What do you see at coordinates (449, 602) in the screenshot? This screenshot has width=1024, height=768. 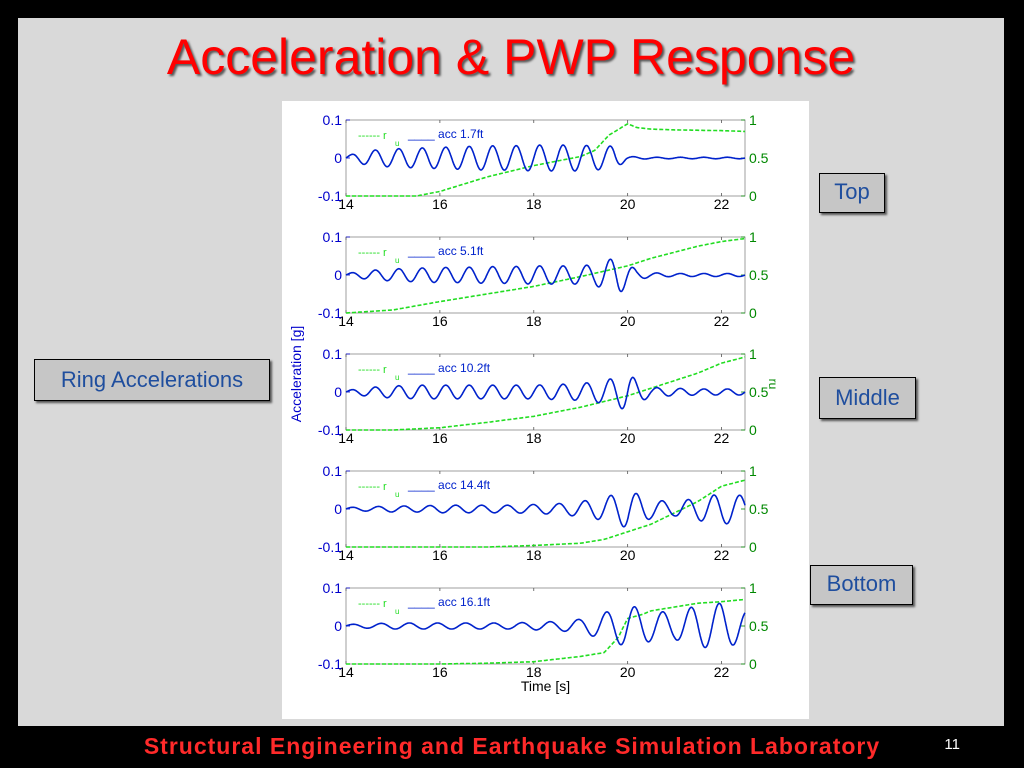 I see `legend-acc-label: ____ acc 16.1ft` at bounding box center [449, 602].